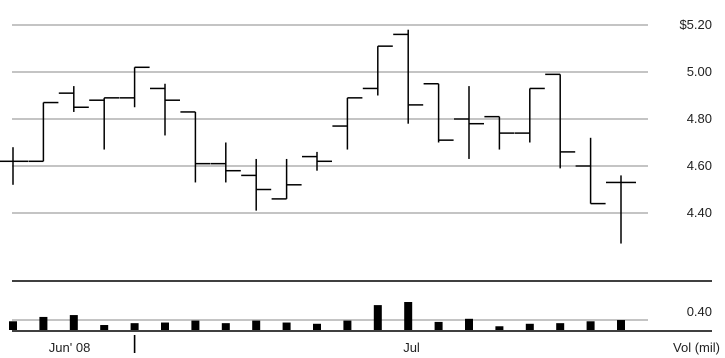 The image size is (725, 358). Describe the element at coordinates (234, 347) in the screenshot. I see `x-axis-labels: Jun' 08 Jul` at that location.